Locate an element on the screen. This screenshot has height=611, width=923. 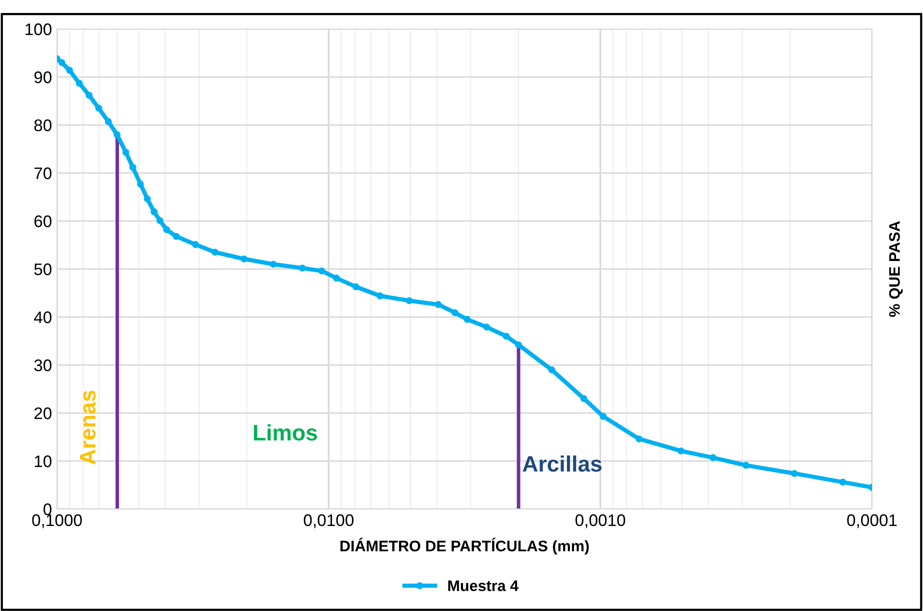
y-tick-label: 90 is located at coordinates (43, 77).